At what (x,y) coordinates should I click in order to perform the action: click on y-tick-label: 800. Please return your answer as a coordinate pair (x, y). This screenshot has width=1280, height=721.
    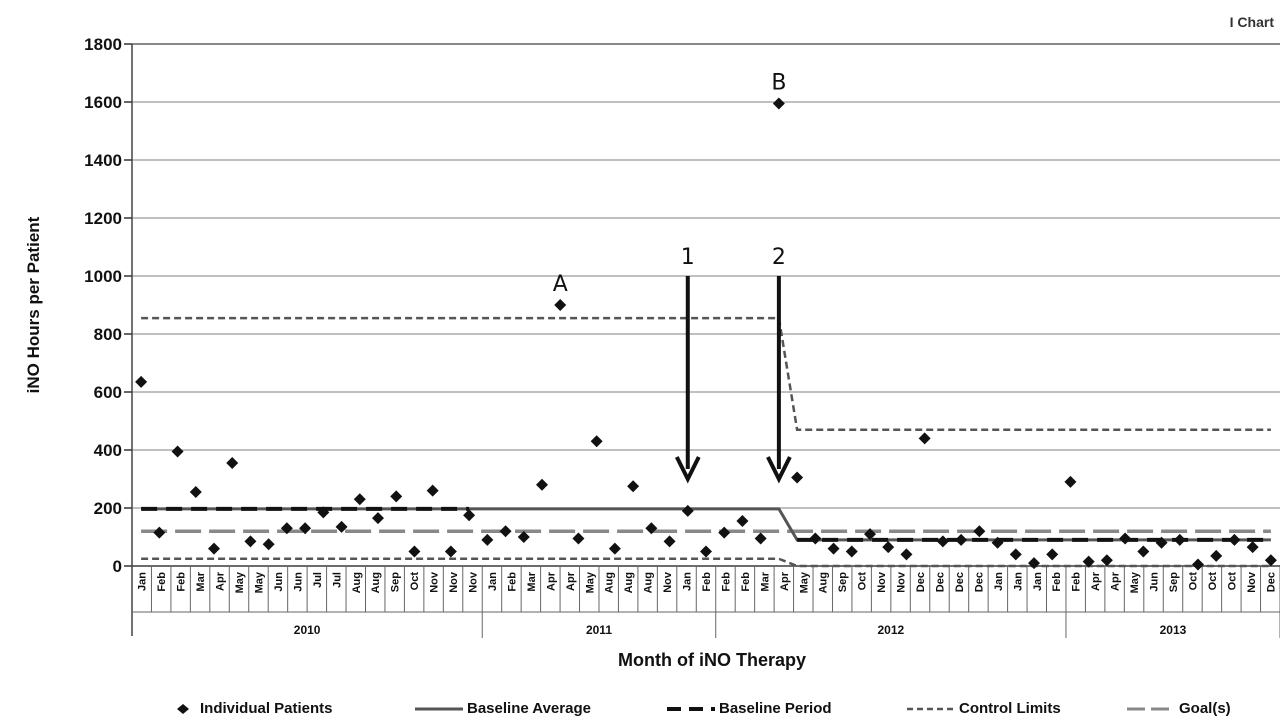
    Looking at the image, I should click on (108, 334).